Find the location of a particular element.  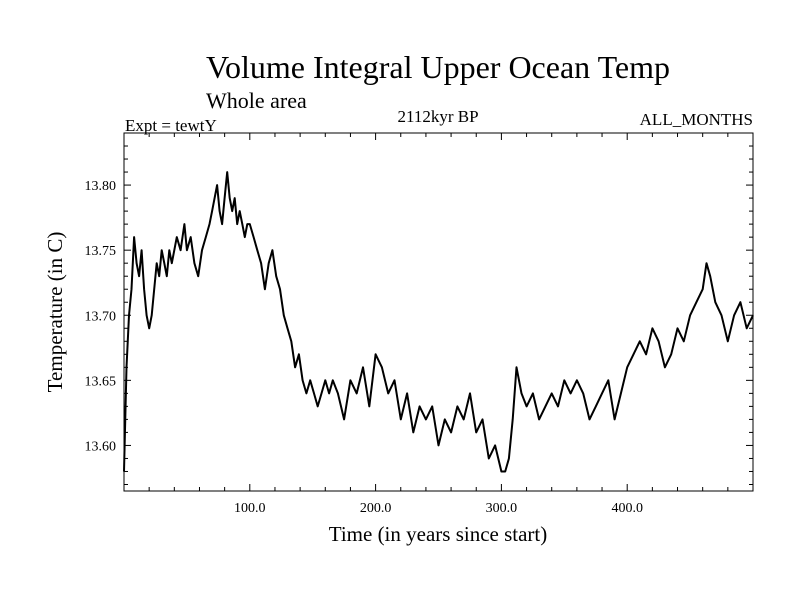

x-tick-label: 100.0 is located at coordinates (250, 508).